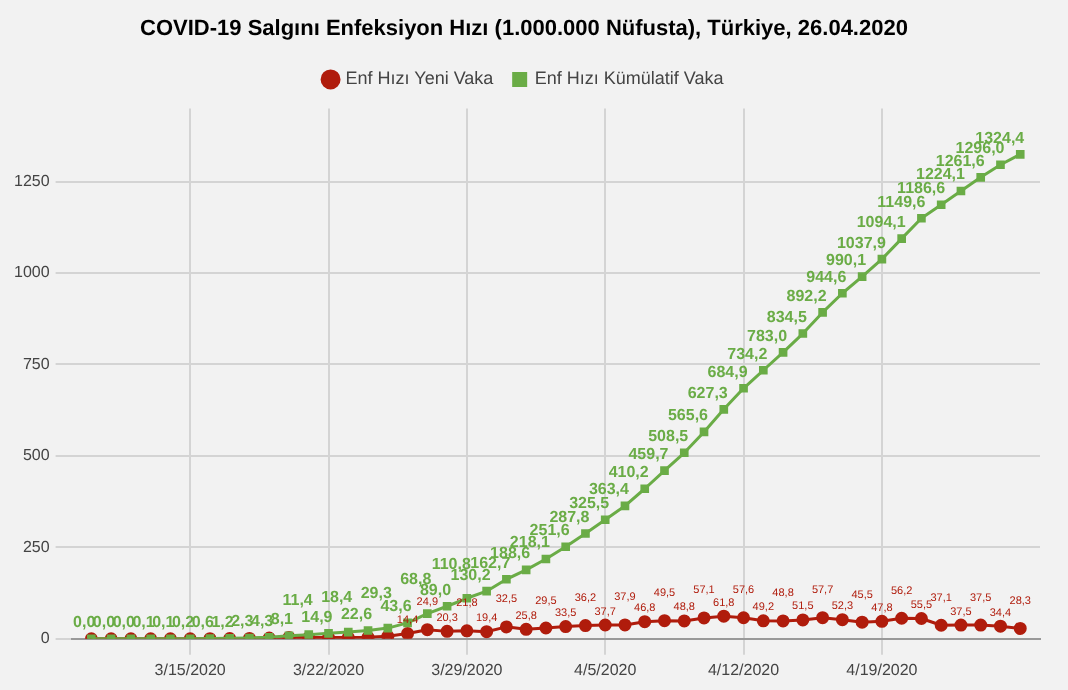 This screenshot has height=690, width=1068. Describe the element at coordinates (376, 593) in the screenshot. I see `data-label: 29,3` at that location.